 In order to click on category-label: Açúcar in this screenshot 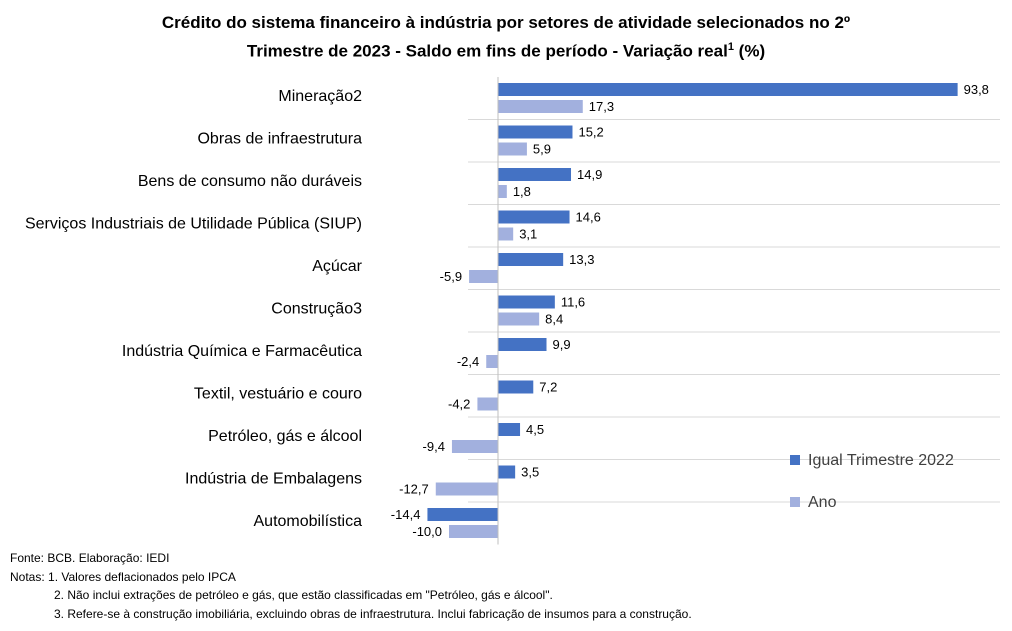, I will do `click(337, 266)`.